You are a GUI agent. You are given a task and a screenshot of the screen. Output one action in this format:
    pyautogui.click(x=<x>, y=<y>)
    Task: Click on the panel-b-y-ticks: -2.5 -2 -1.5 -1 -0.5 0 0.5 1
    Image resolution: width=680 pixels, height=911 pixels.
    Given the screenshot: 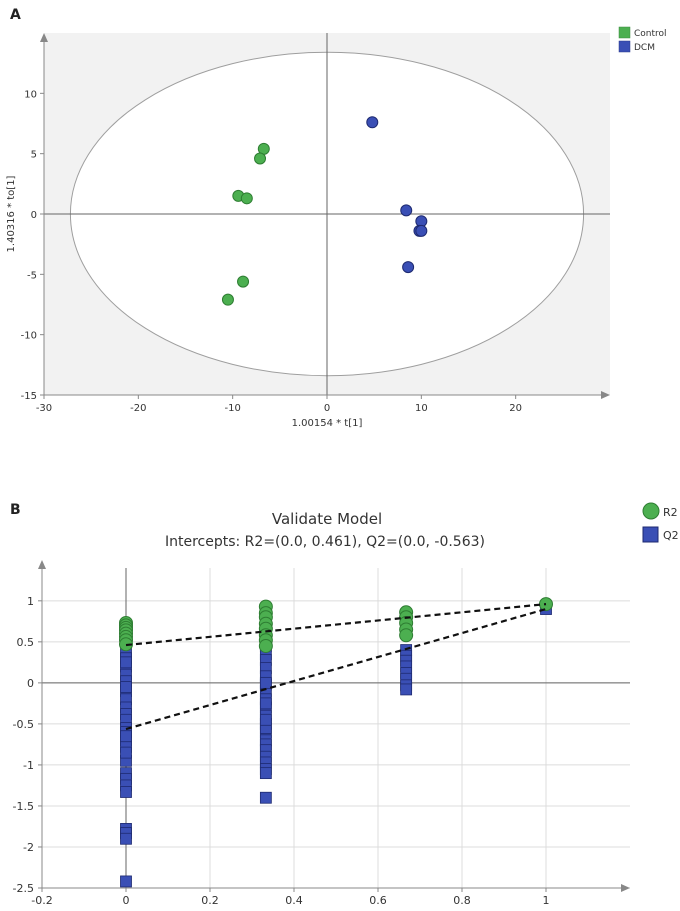 What is the action you would take?
    pyautogui.click(x=27, y=745)
    